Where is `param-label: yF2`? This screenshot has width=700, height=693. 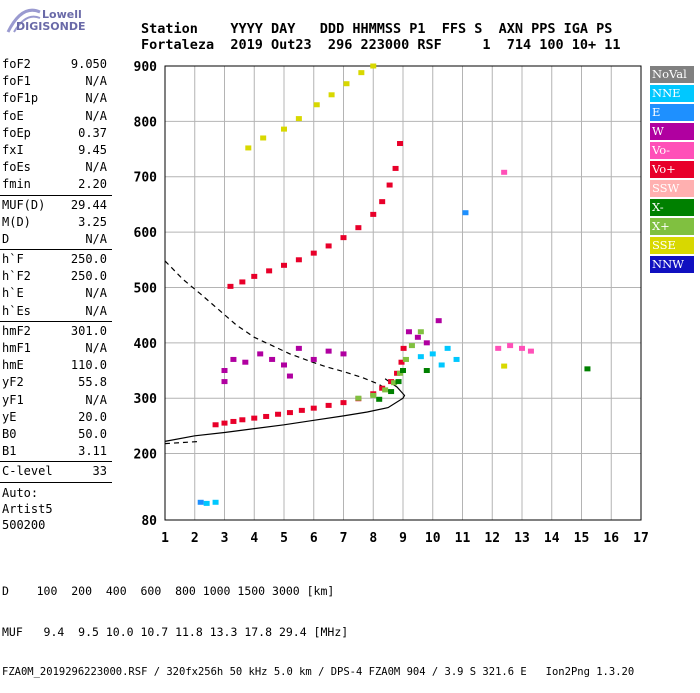 param-label: yF2 is located at coordinates (13, 382).